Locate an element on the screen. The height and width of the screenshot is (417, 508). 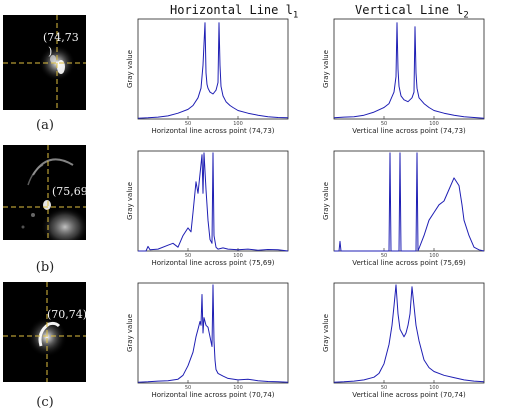
panel-label-b: (b) is located at coordinates (45, 267).